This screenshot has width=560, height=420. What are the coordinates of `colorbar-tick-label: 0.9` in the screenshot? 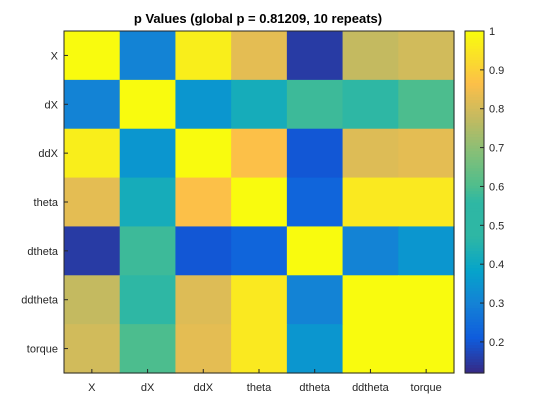 It's located at (496, 71).